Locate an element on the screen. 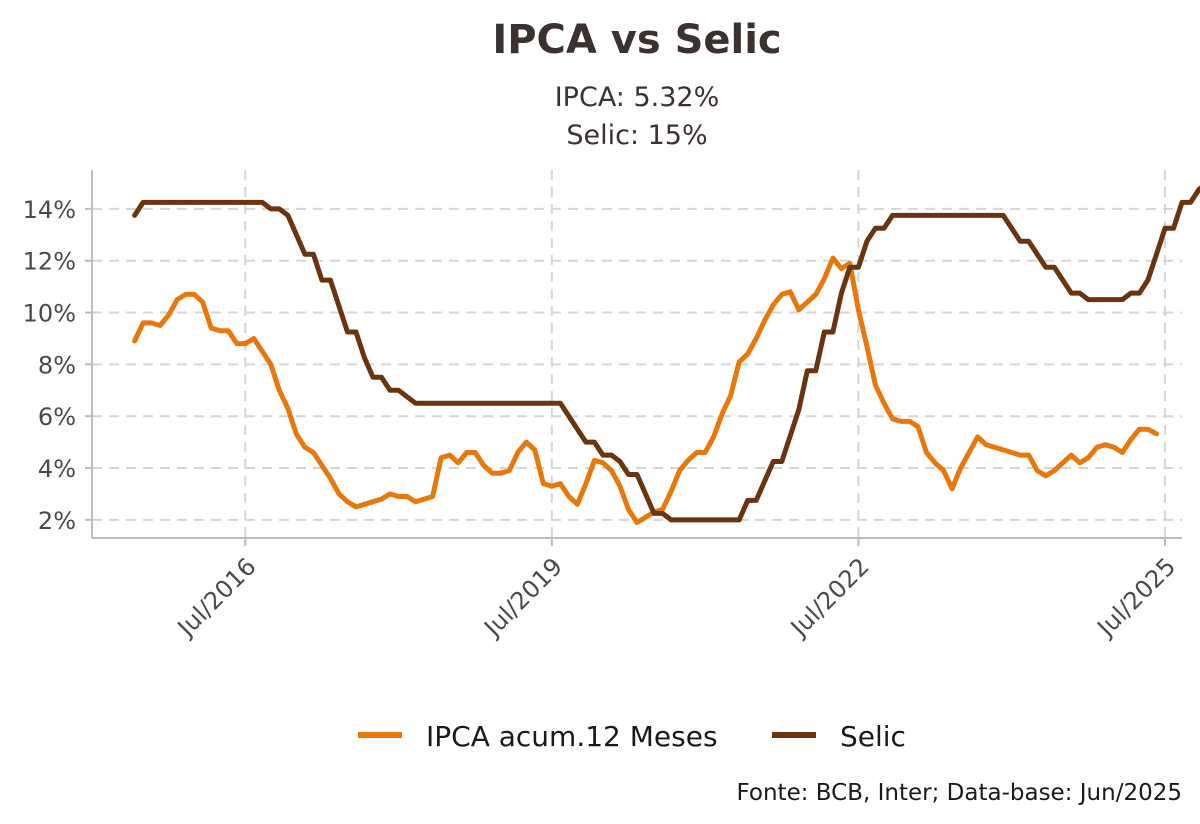 This screenshot has height=824, width=1200. x-tick-label: Jul/2022 is located at coordinates (829, 597).